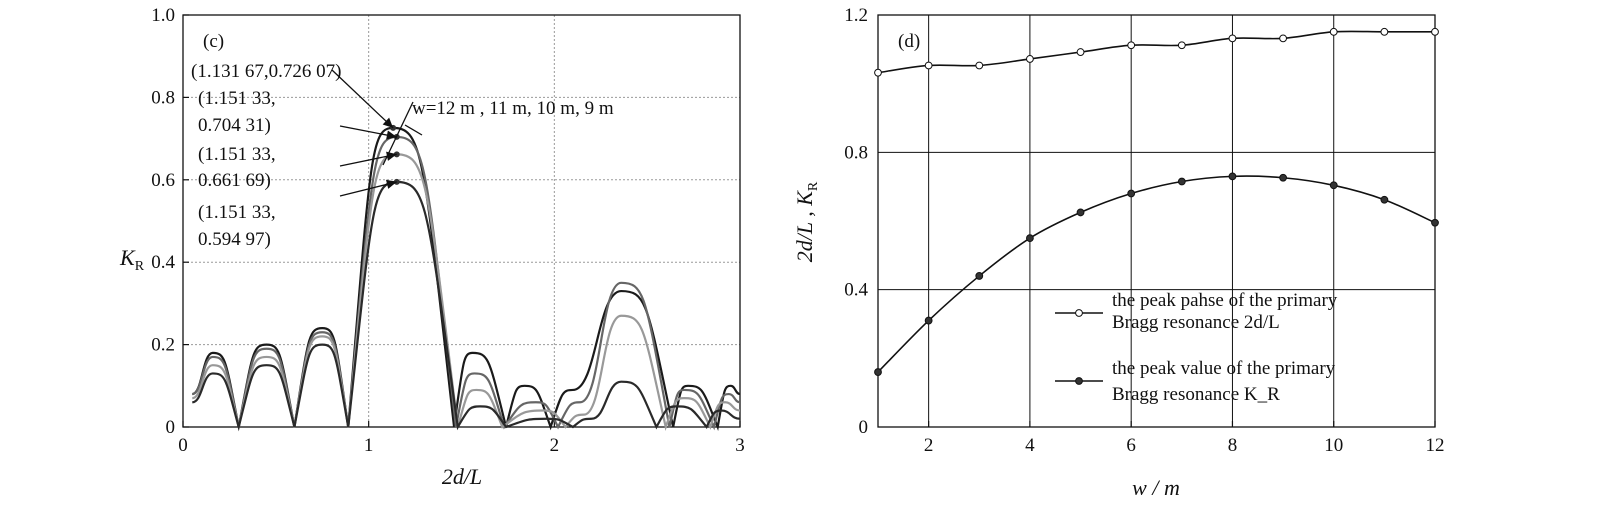 This screenshot has height=508, width=1600. Describe the element at coordinates (1131, 445) in the screenshot. I see `x-tick-label: 6` at that location.